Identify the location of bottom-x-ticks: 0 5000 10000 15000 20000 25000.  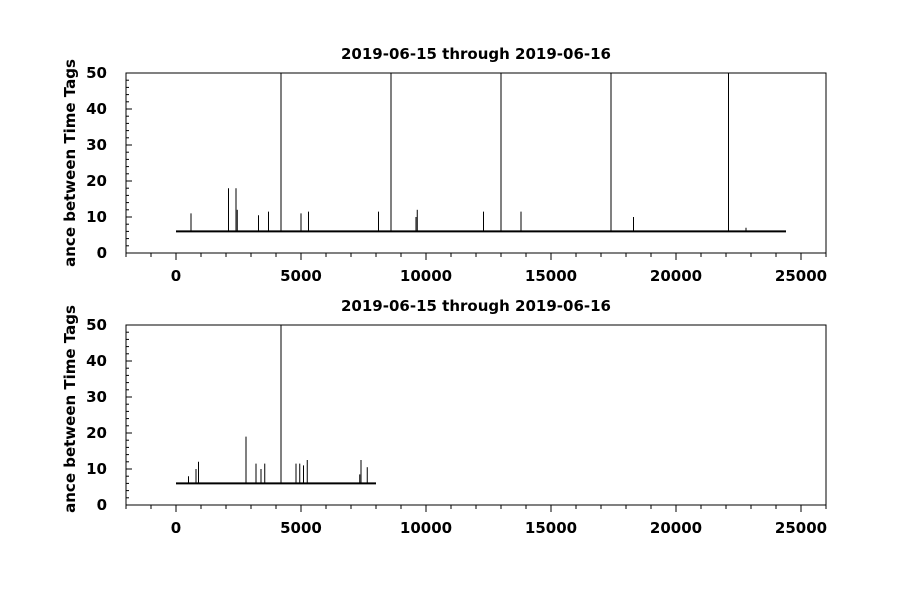
(476, 521).